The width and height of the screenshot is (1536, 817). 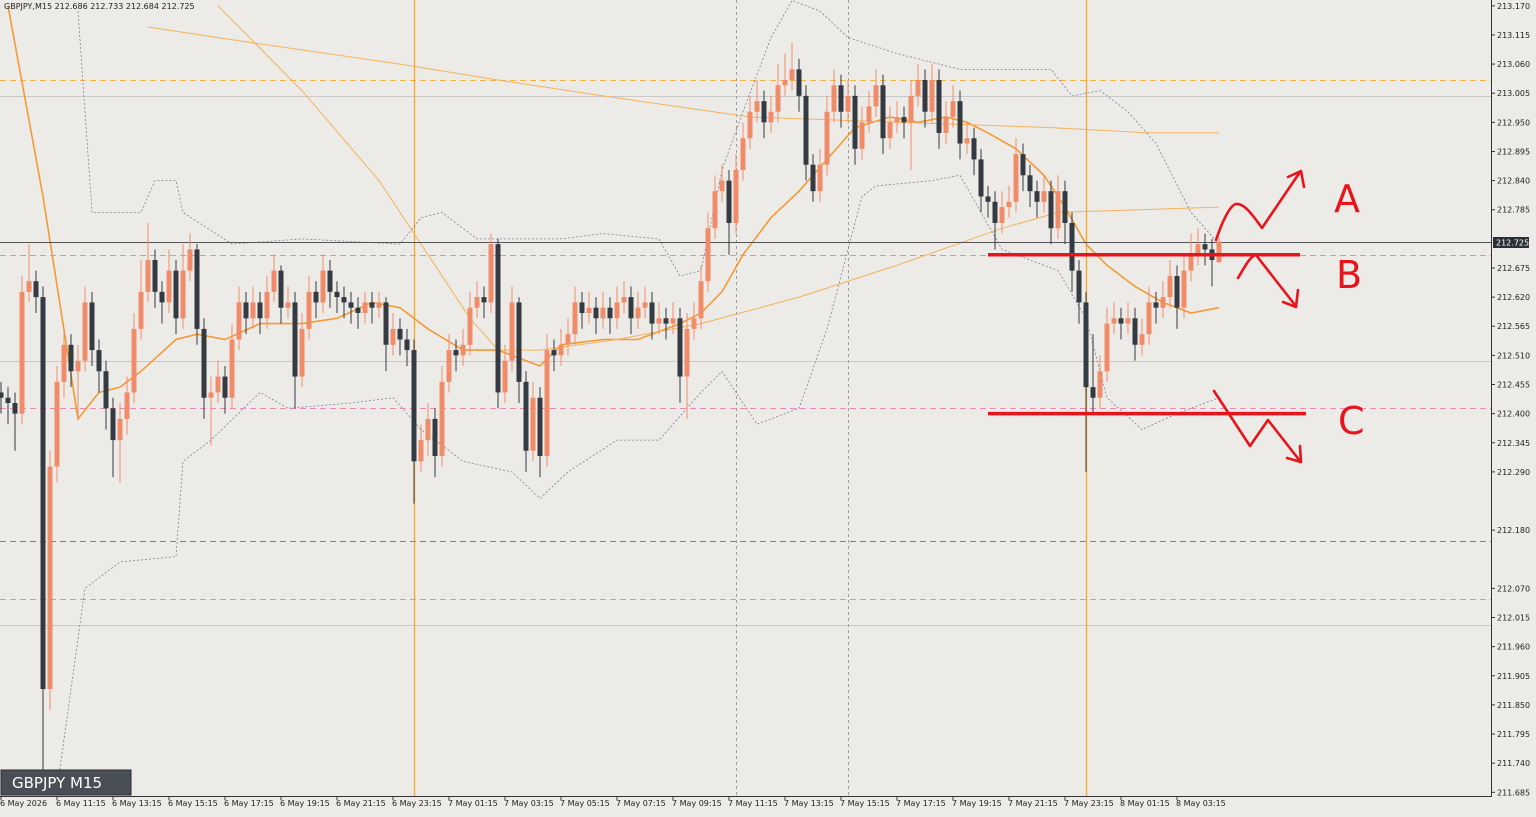 I want to click on moving-average, so click(x=683, y=80).